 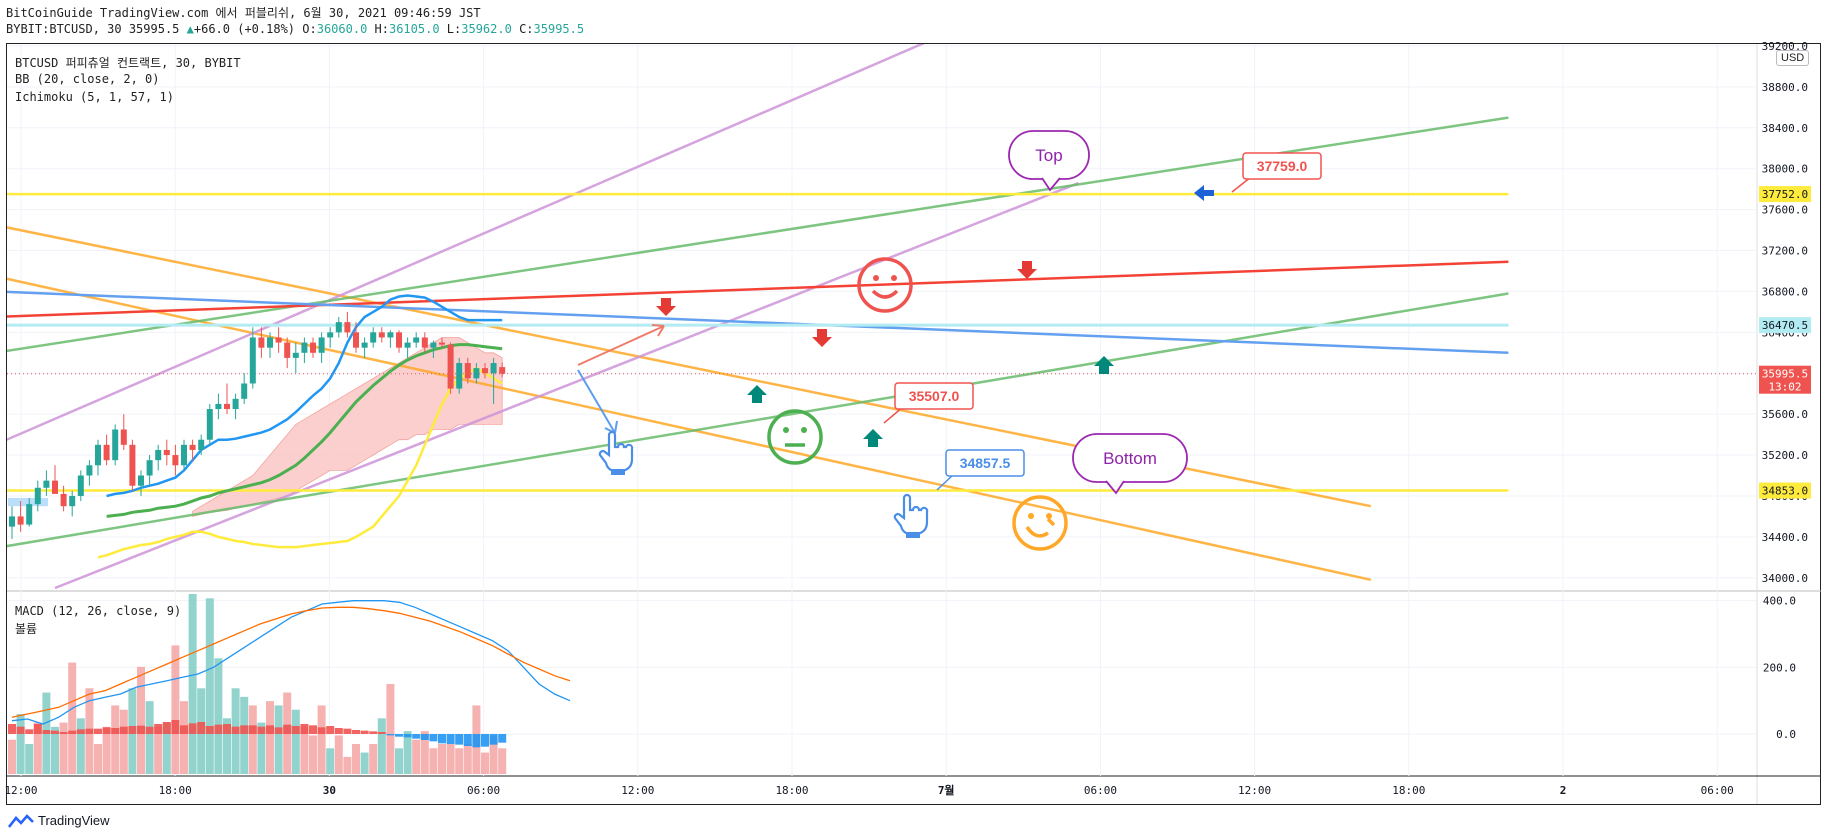 I want to click on dizzy-face-icon-eye, so click(x=1031, y=516).